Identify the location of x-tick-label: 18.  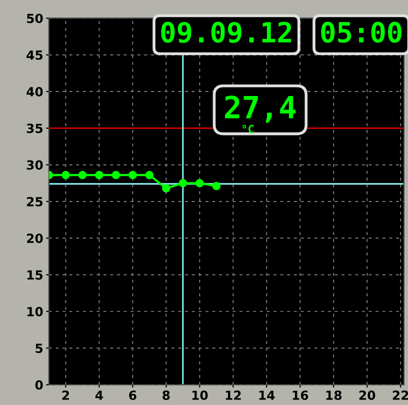
(334, 395).